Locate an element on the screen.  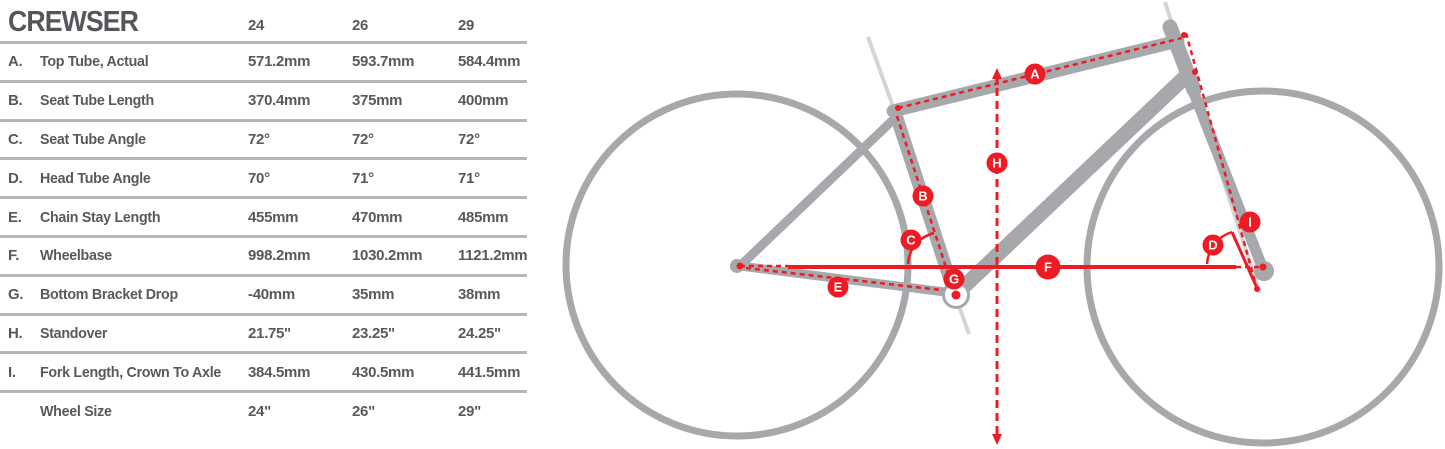
badge-b: B is located at coordinates (923, 196).